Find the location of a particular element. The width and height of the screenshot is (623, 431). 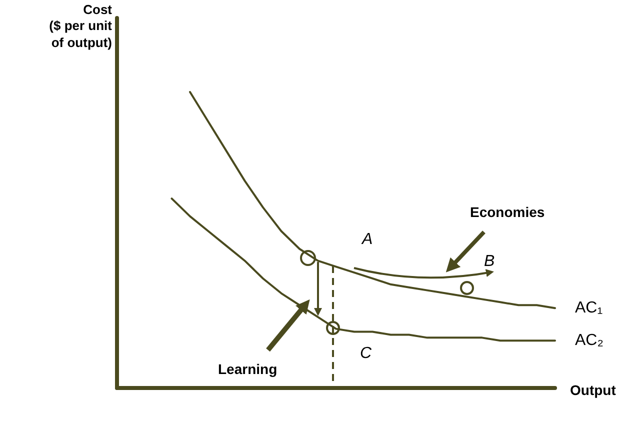

annotation: Learning is located at coordinates (248, 369).